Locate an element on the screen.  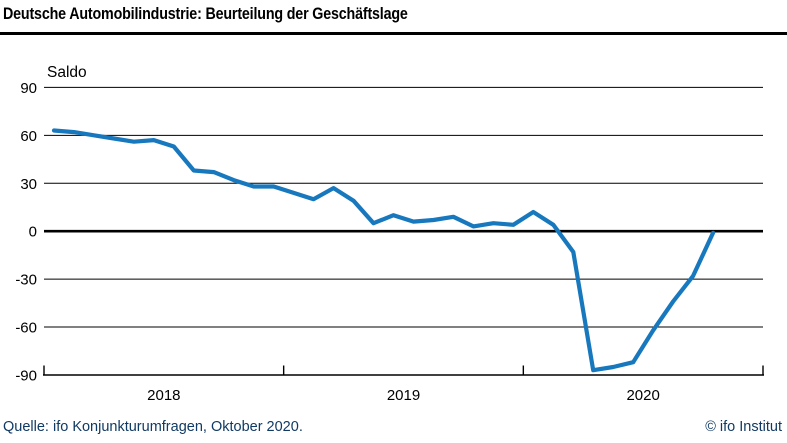
y-axis-label: 30 is located at coordinates (28, 184).